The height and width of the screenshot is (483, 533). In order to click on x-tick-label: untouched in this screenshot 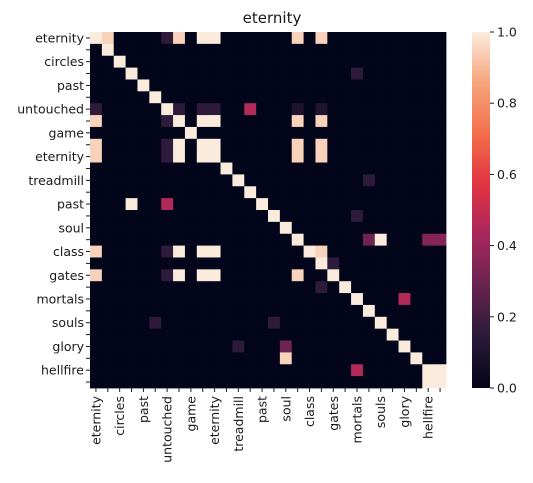, I will do `click(167, 429)`.